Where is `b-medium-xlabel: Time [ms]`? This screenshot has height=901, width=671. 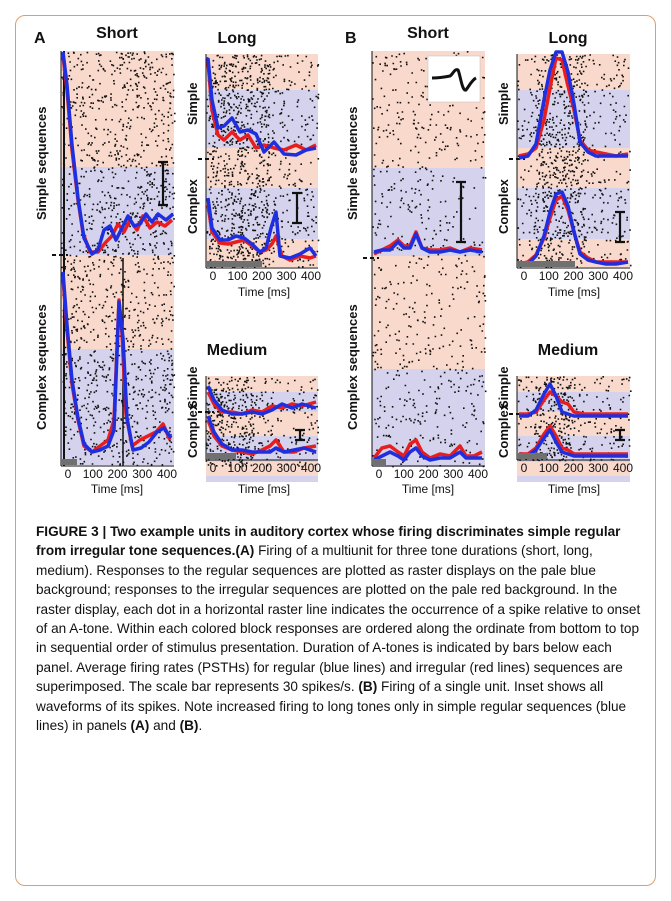 b-medium-xlabel: Time [ms] is located at coordinates (574, 489).